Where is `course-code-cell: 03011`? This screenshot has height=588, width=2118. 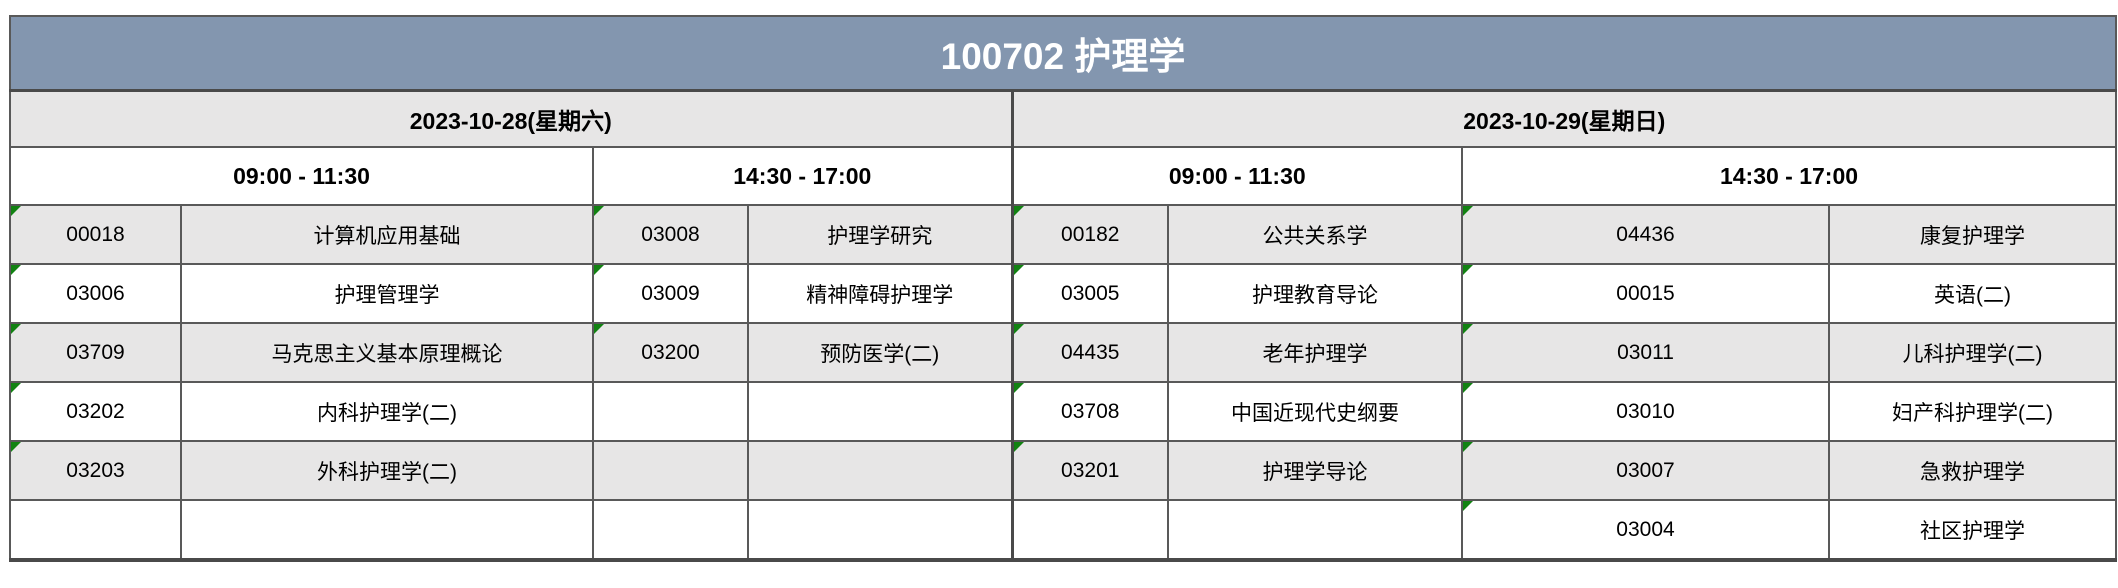
course-code-cell: 03011 is located at coordinates (1645, 352).